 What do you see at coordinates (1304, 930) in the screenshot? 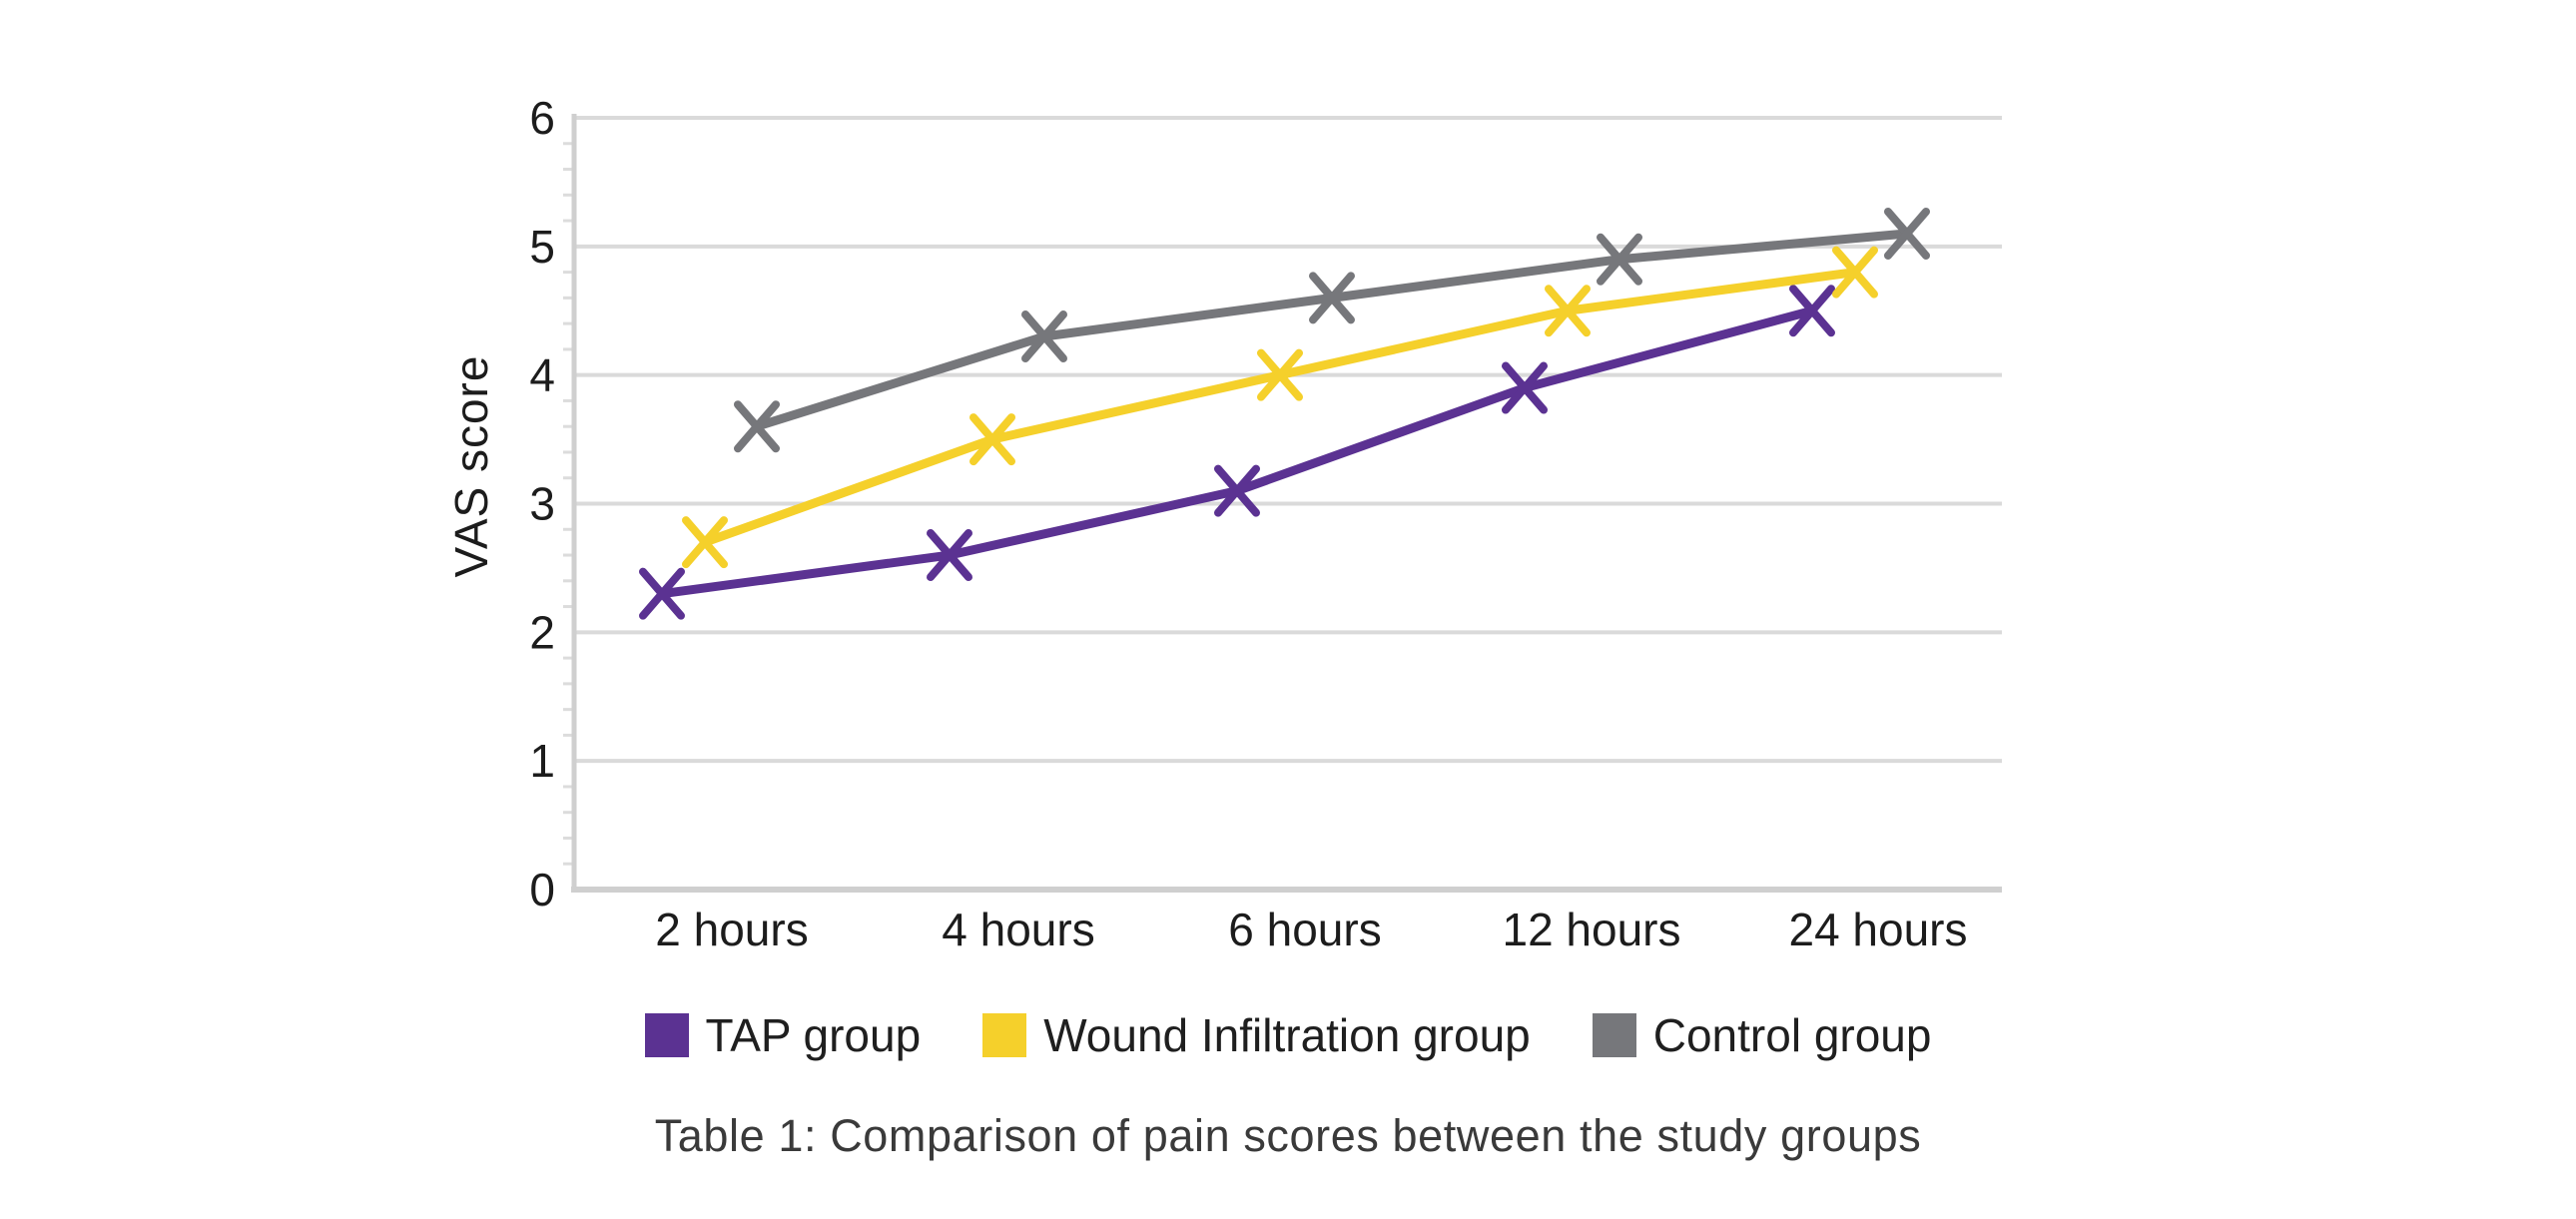
I see `x-tick-label-3: 6 hours` at bounding box center [1304, 930].